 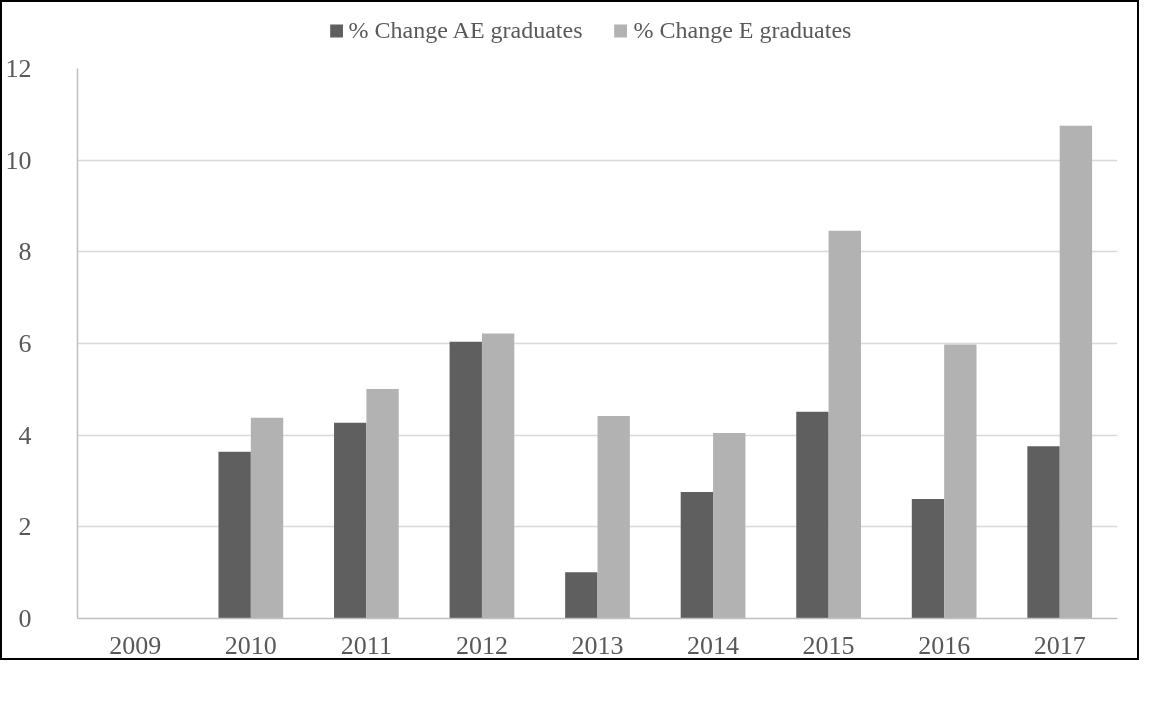 I want to click on y-tick-label: 4, so click(x=25, y=435).